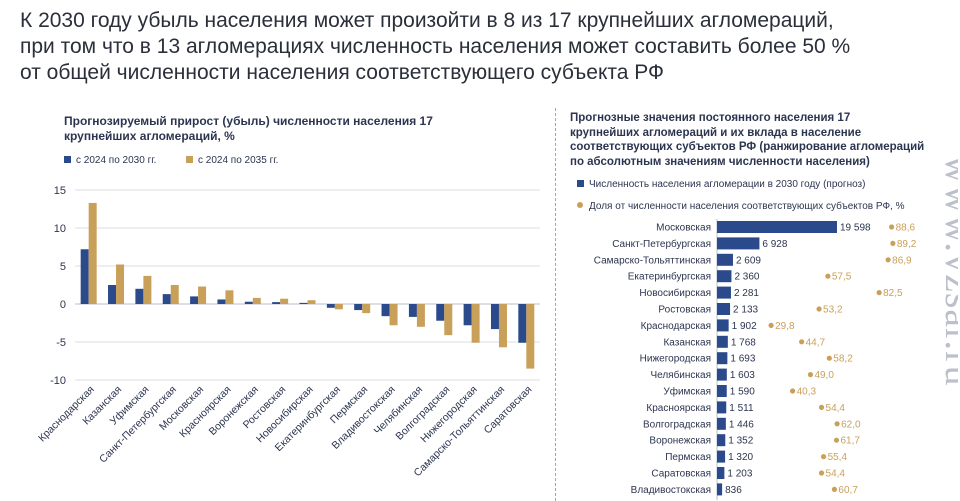 This screenshot has width=960, height=501. I want to click on left-legend-2035: с 2024 по 2035 гг., so click(232, 160).